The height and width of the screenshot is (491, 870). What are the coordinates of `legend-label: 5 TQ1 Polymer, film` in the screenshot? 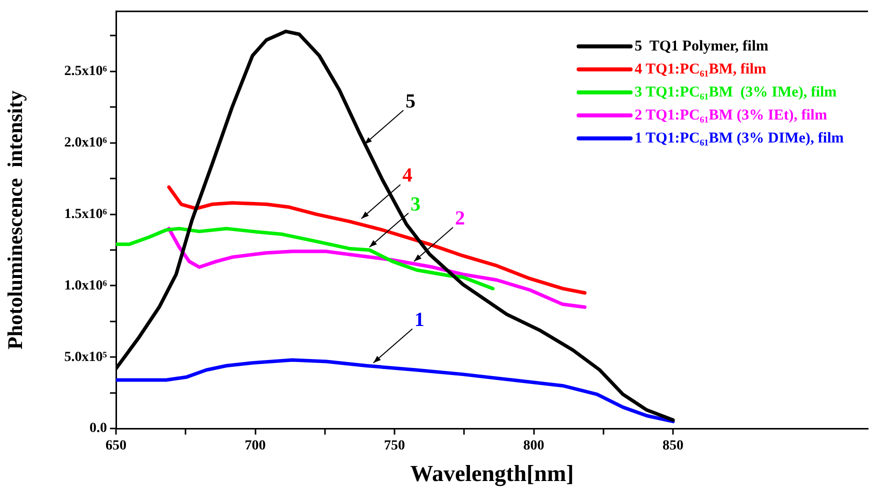 It's located at (701, 46).